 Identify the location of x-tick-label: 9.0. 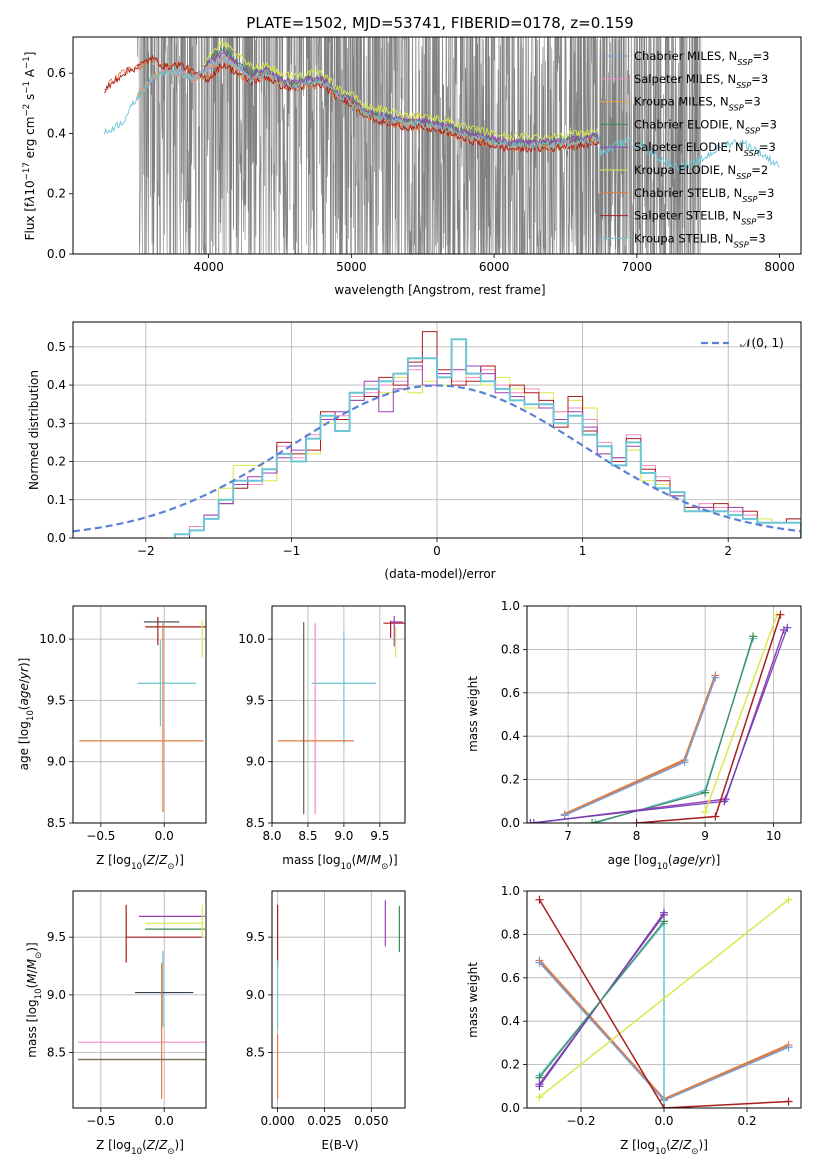
(343, 836).